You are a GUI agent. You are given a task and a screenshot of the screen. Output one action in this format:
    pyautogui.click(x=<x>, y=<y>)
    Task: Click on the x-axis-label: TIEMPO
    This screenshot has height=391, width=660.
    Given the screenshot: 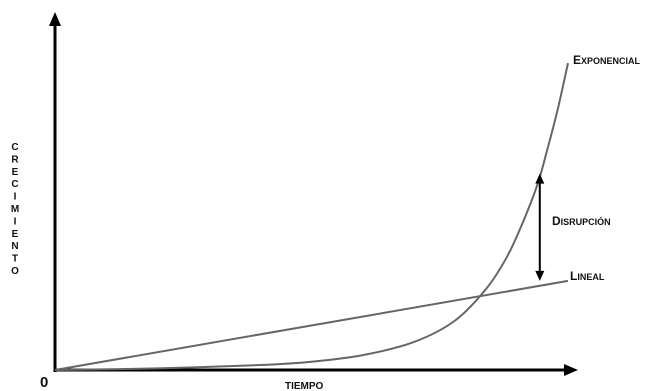 What is the action you would take?
    pyautogui.click(x=304, y=386)
    